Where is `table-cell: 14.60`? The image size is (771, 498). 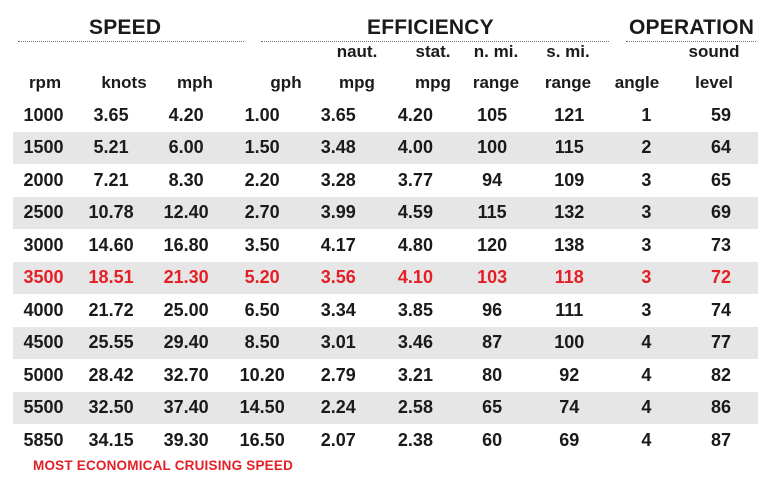 table-cell: 14.60 is located at coordinates (111, 244).